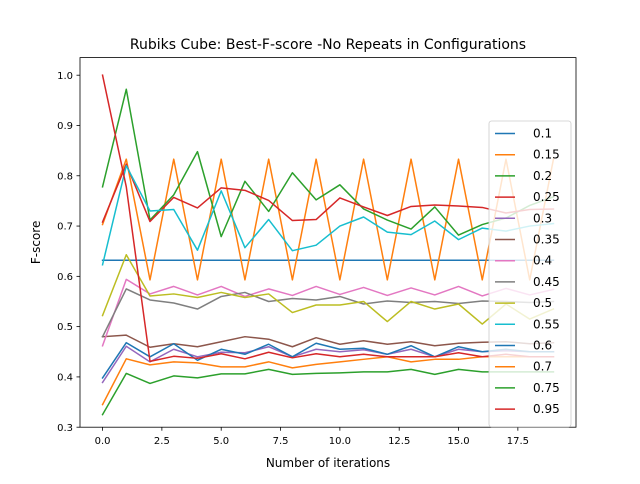 The width and height of the screenshot is (640, 484). I want to click on legend-label-0.95: 0.95, so click(546, 409).